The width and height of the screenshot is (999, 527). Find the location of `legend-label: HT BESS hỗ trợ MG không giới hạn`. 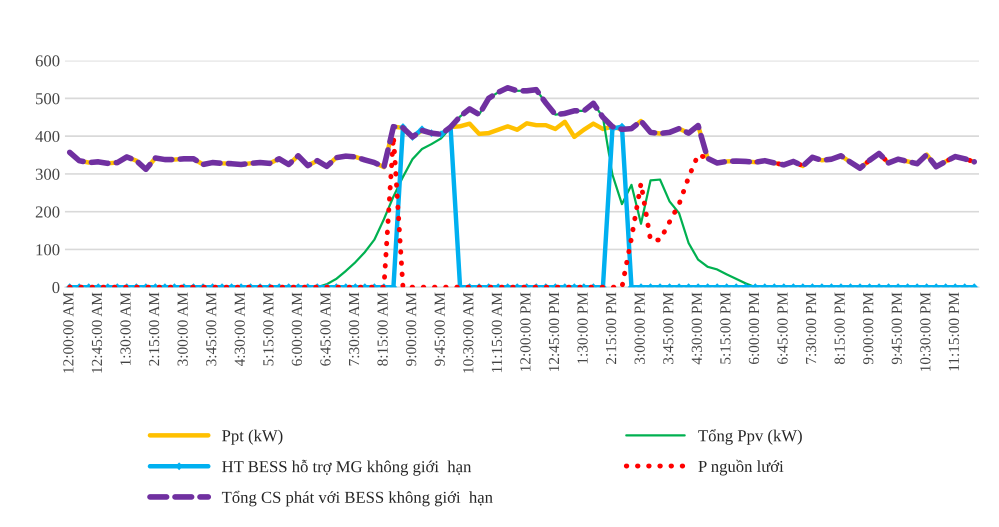

legend-label: HT BESS hỗ trợ MG không giới hạn is located at coordinates (347, 468).